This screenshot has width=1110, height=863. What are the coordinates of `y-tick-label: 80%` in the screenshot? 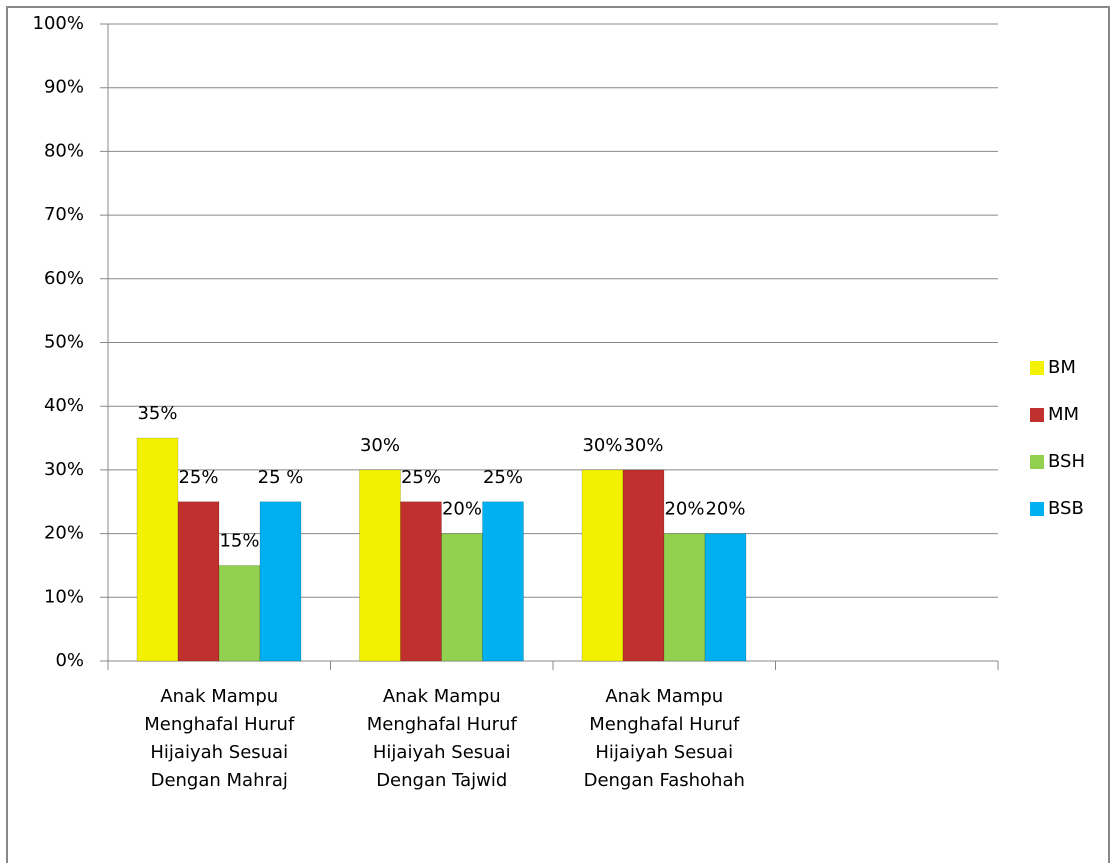 It's located at (64, 150).